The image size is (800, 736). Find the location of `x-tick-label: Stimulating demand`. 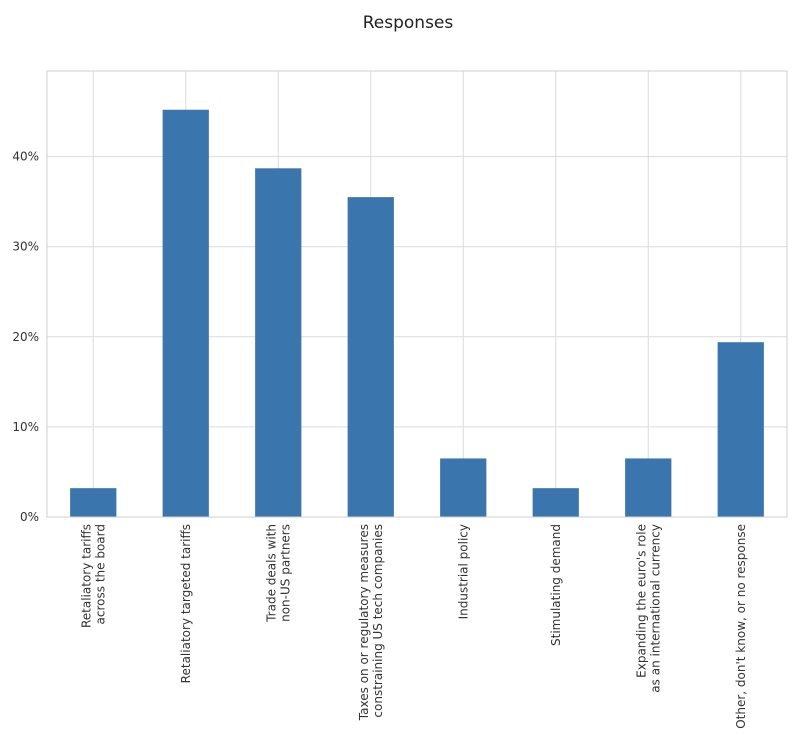

x-tick-label: Stimulating demand is located at coordinates (556, 585).